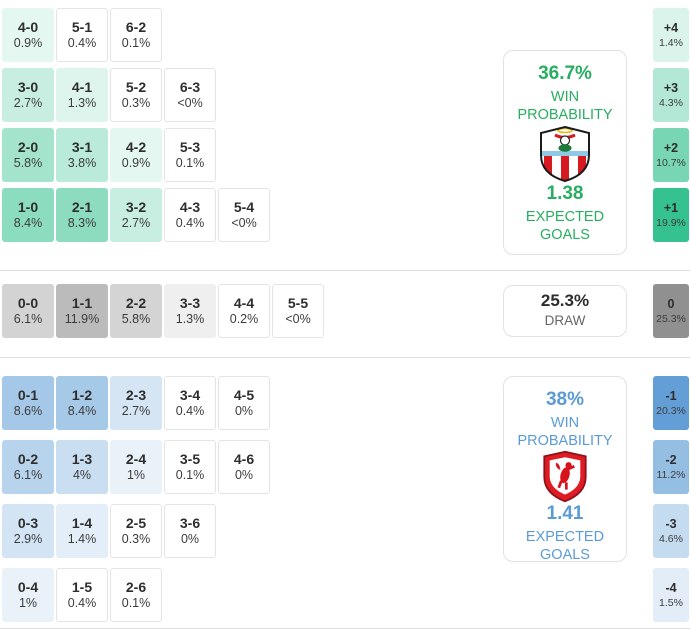  I want to click on score-cell-2-3: 2-3 2.7%, so click(136, 403).